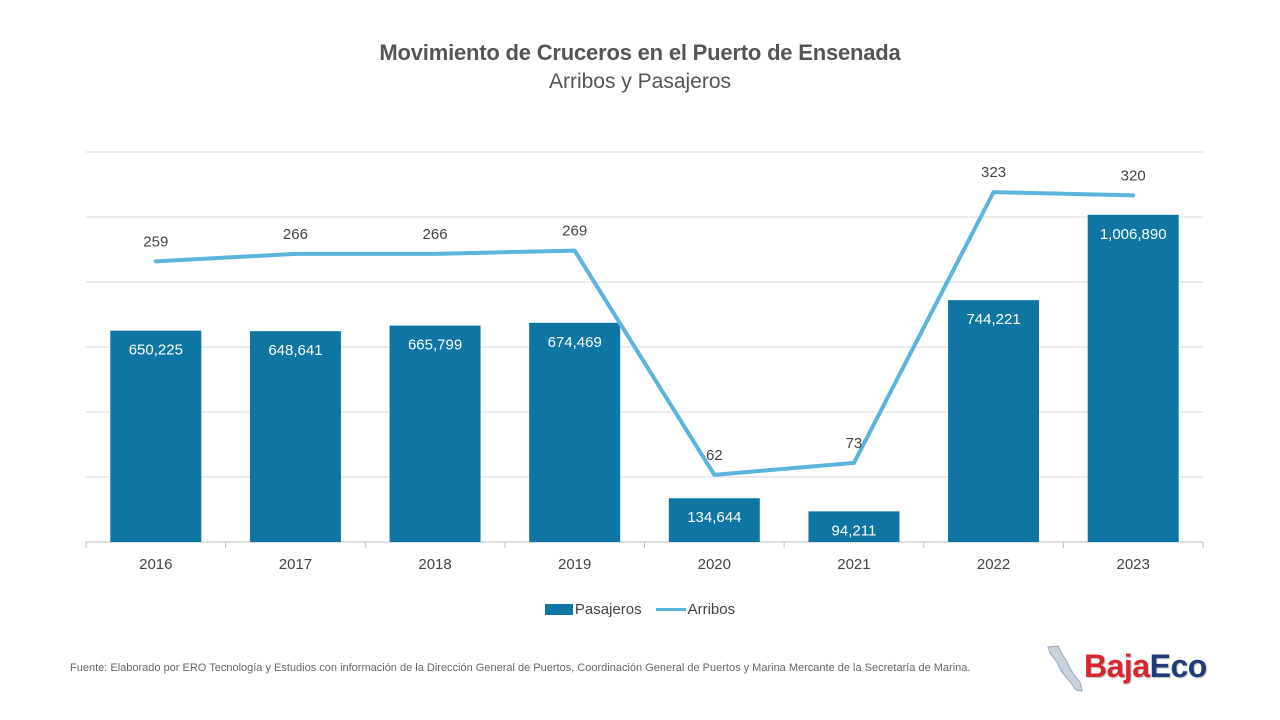 This screenshot has width=1280, height=720. I want to click on bar-2020, so click(714, 520).